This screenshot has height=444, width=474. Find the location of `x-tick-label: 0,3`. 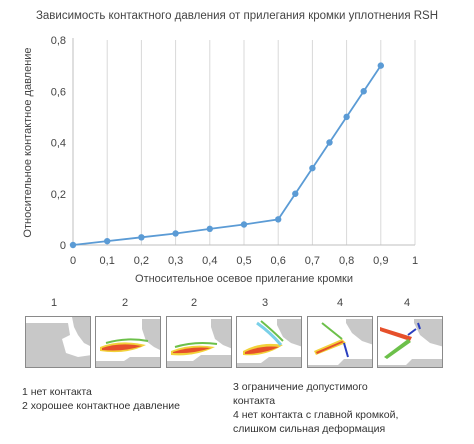

x-tick-label: 0,3 is located at coordinates (175, 261).